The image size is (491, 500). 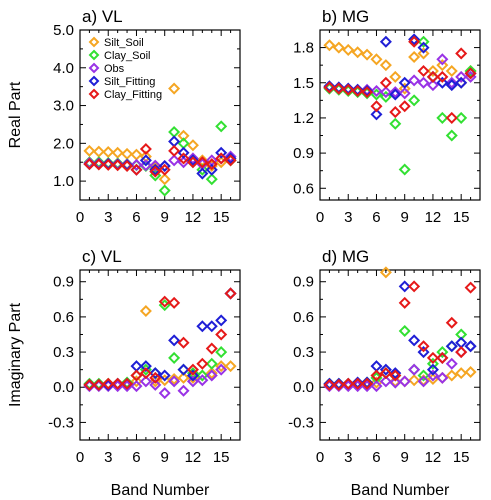 I want to click on y-axis-title: Imaginary Part, so click(x=15, y=354).